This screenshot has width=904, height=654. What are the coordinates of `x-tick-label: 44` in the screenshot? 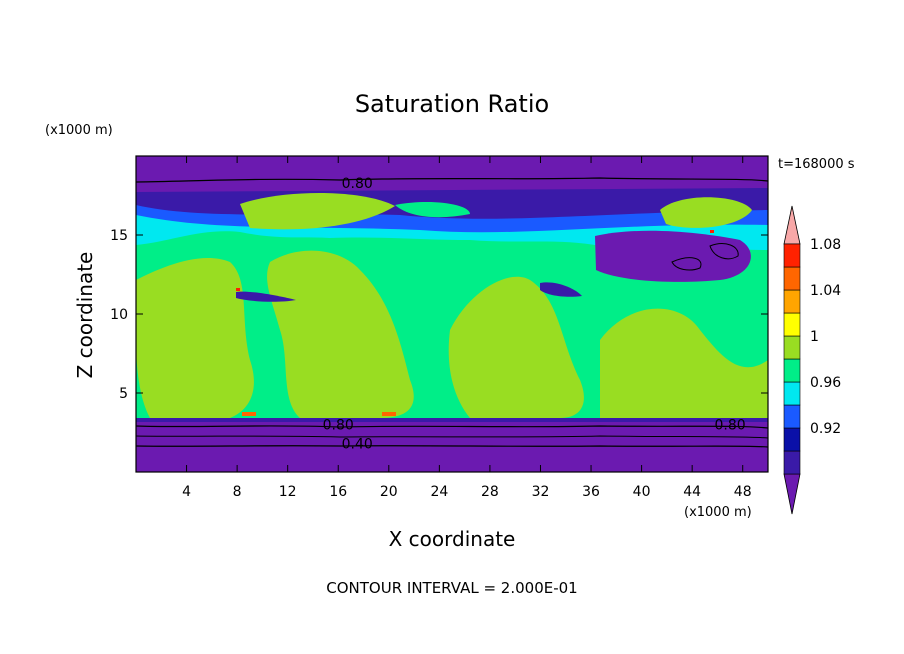 It's located at (692, 492).